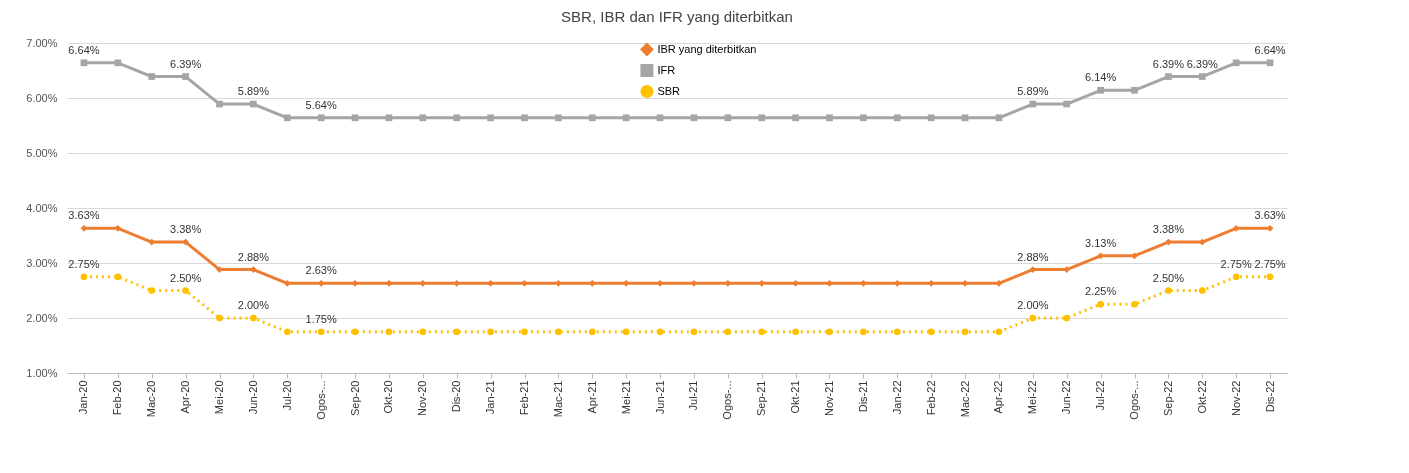 The image size is (1409, 473). What do you see at coordinates (388, 397) in the screenshot?
I see `x-tick-label: Okt-20` at bounding box center [388, 397].